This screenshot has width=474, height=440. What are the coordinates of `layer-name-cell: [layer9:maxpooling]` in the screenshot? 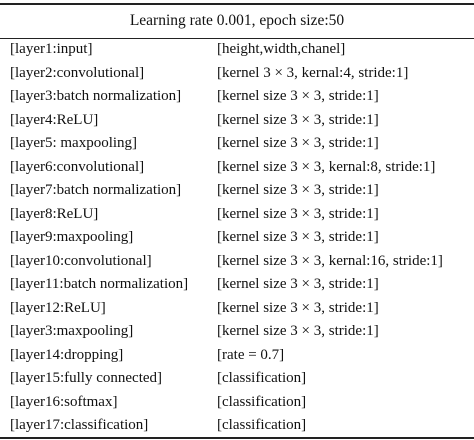 It's located at (72, 237).